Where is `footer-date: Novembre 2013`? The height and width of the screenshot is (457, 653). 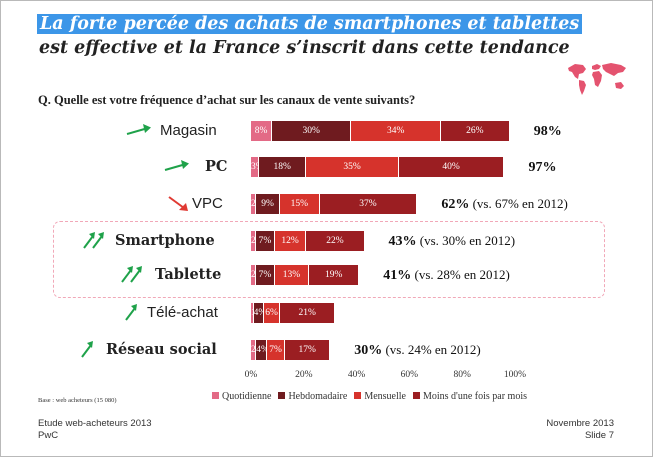 footer-date: Novembre 2013 is located at coordinates (580, 423).